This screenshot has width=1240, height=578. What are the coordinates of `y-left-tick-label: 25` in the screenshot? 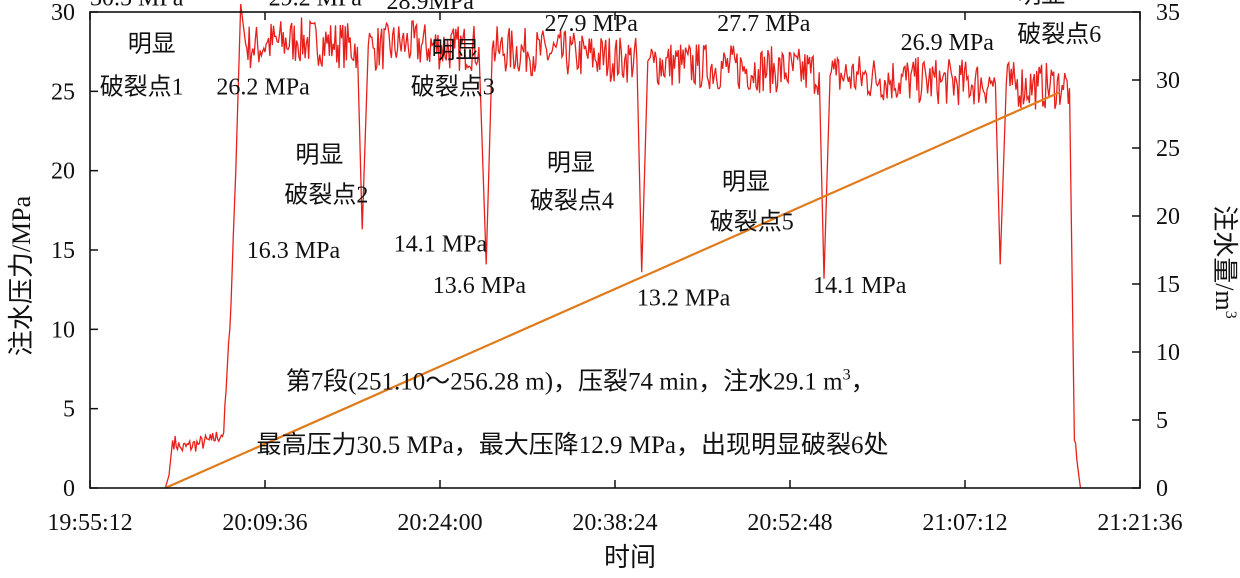 It's located at (63, 92).